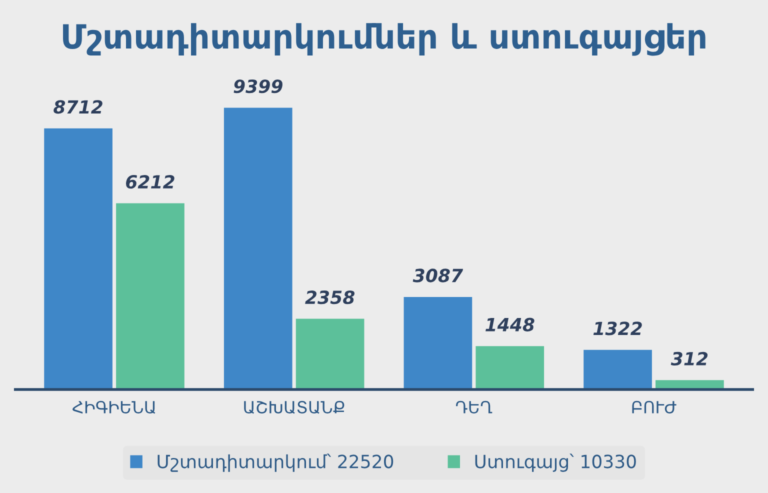  I want to click on data-label: 8712, so click(78, 107).